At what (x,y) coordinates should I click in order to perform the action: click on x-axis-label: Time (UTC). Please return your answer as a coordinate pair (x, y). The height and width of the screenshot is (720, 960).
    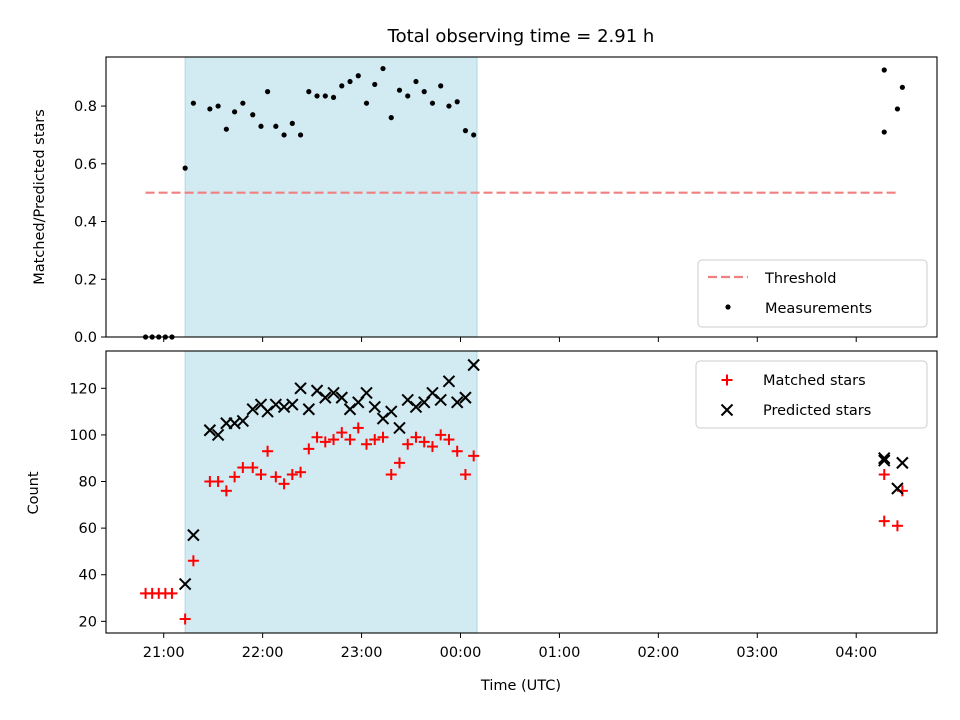
    Looking at the image, I should click on (520, 686).